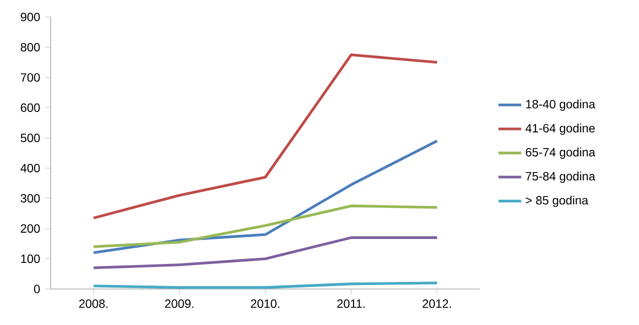  I want to click on y-tick-label: 100, so click(30, 259).